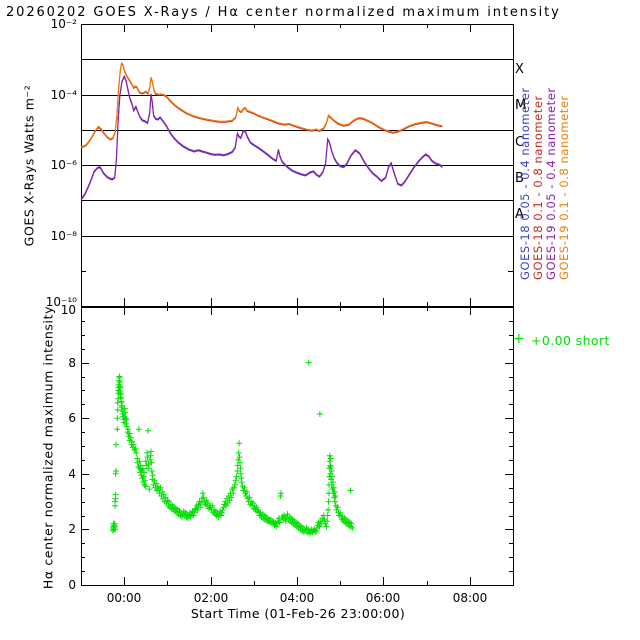 Image resolution: width=640 pixels, height=640 pixels. I want to click on halpha-scatter, so click(233, 448).